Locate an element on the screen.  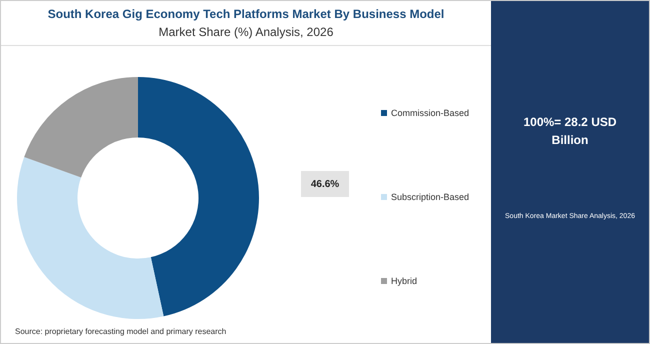
legend-label: Hybrid is located at coordinates (404, 281).